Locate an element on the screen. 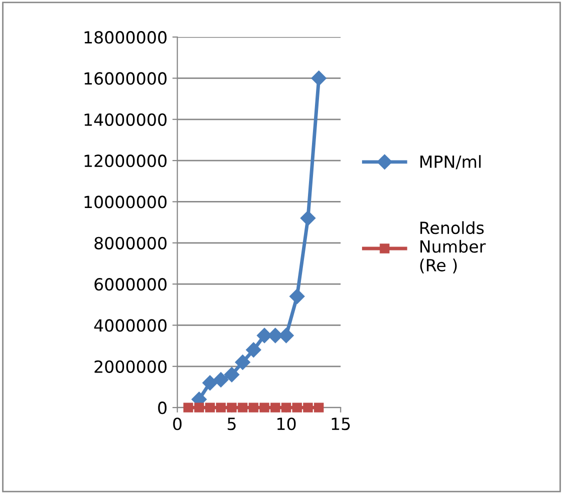  y-tick-label: 8000000 is located at coordinates (130, 243).